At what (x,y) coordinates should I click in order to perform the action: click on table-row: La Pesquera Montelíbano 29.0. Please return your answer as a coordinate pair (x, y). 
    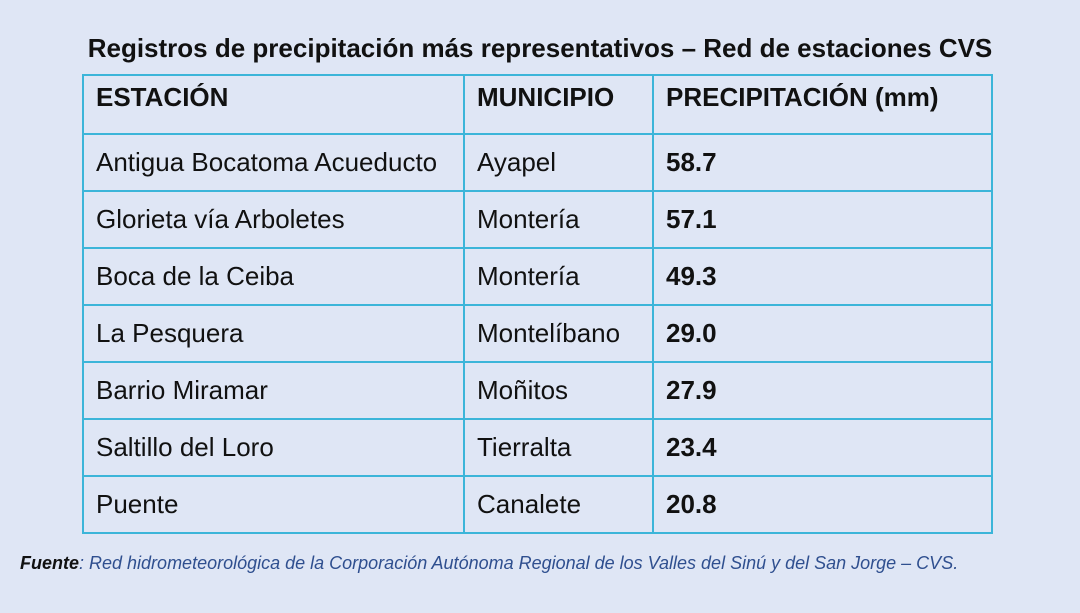
    Looking at the image, I should click on (537, 333).